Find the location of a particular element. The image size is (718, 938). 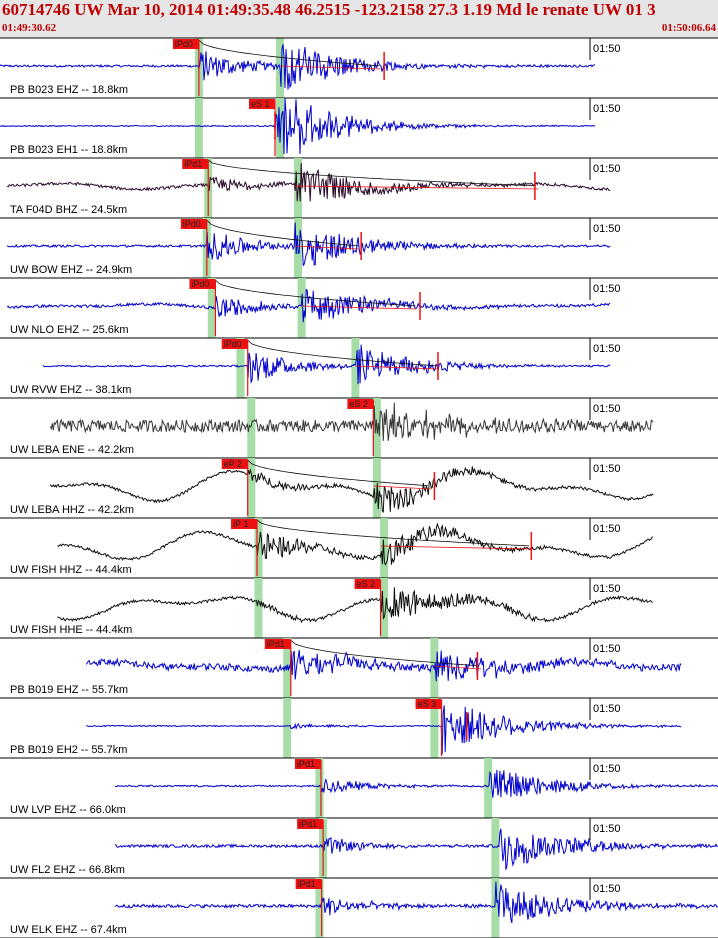

station-label: UW LEBA ENE -- 42.2km is located at coordinates (72, 450).